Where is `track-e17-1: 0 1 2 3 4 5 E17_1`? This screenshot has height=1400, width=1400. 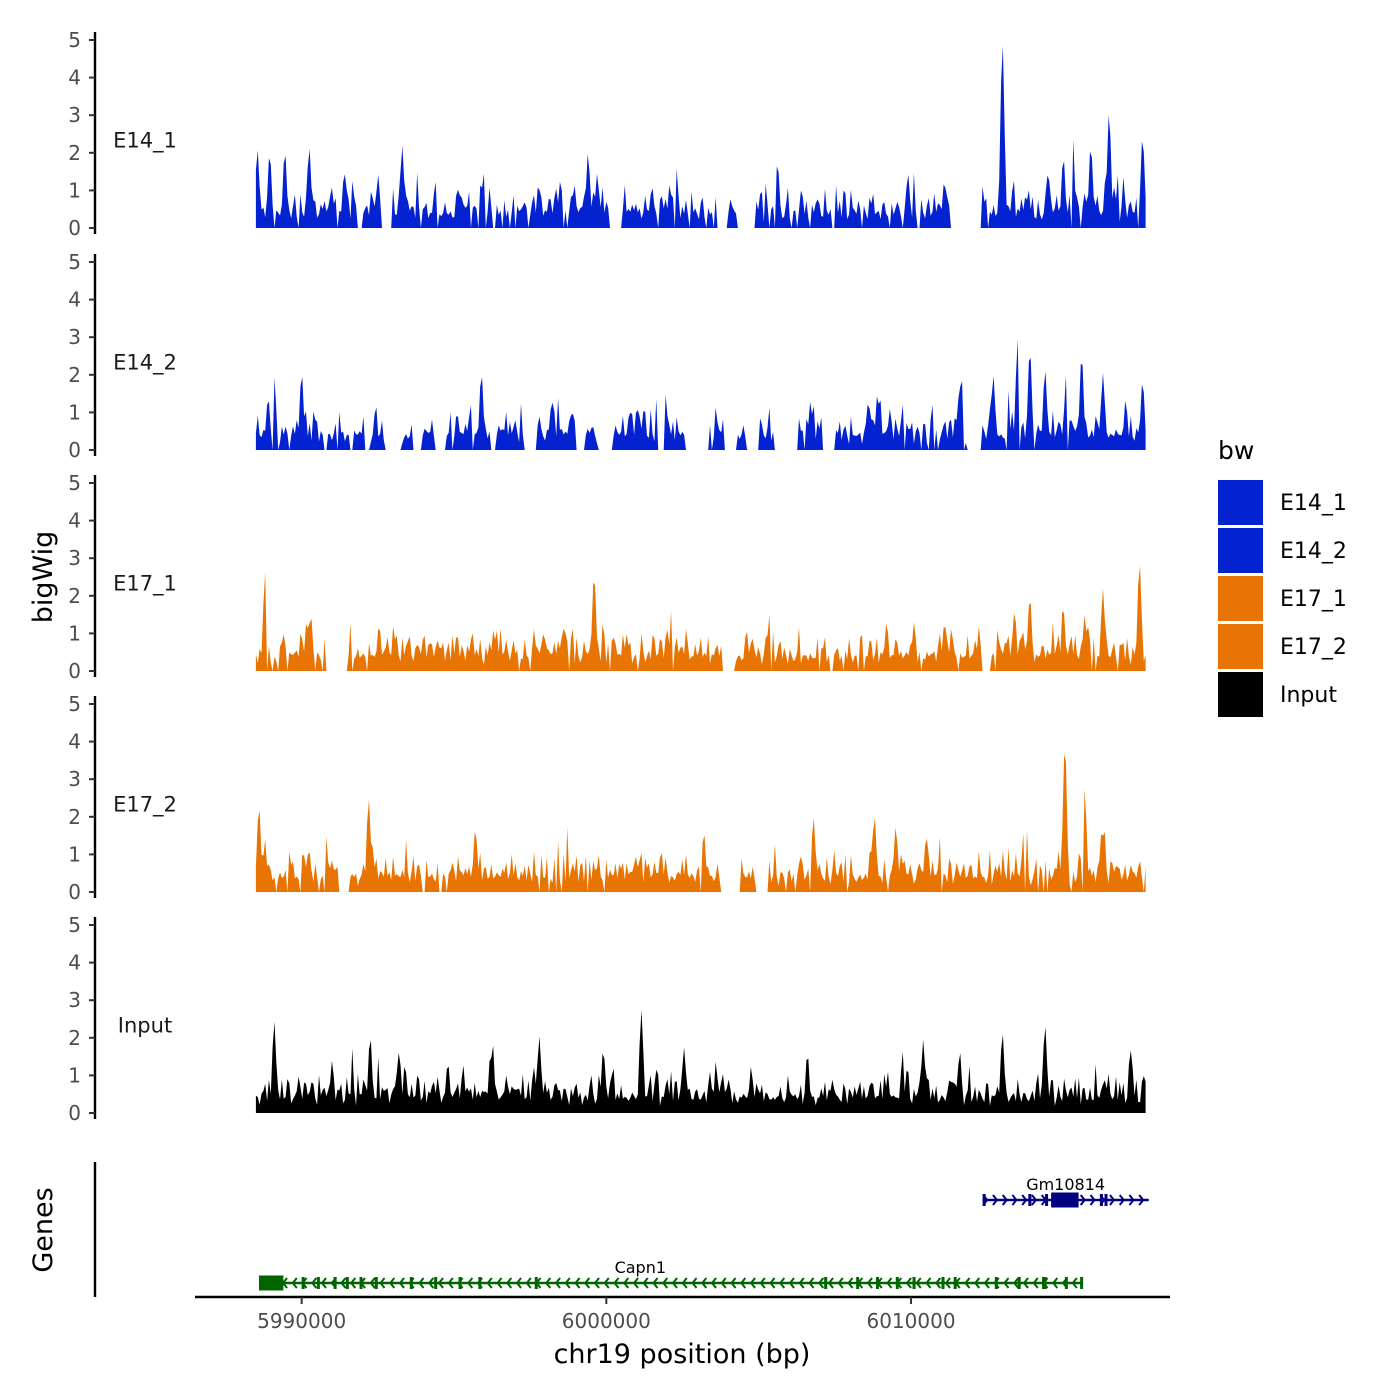 track-e17-1: 0 1 2 3 4 5 E17_1 is located at coordinates (607, 577).